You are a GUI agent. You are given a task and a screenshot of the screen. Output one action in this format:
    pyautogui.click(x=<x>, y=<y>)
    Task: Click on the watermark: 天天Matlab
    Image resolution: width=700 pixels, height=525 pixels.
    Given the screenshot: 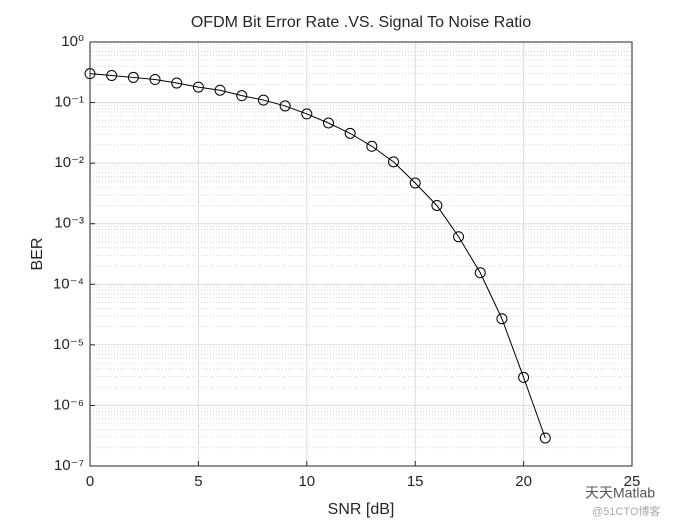 What is the action you would take?
    pyautogui.click(x=620, y=493)
    